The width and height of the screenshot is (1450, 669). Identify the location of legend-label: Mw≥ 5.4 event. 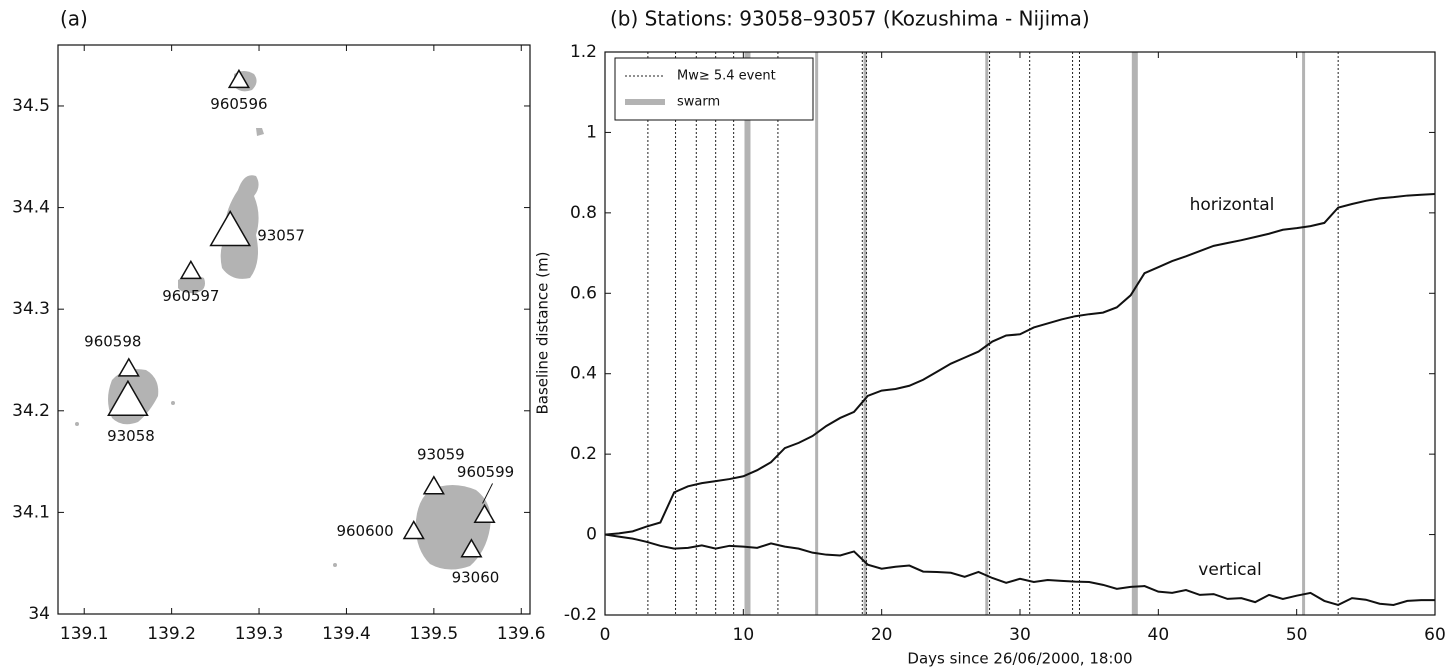
(726, 76).